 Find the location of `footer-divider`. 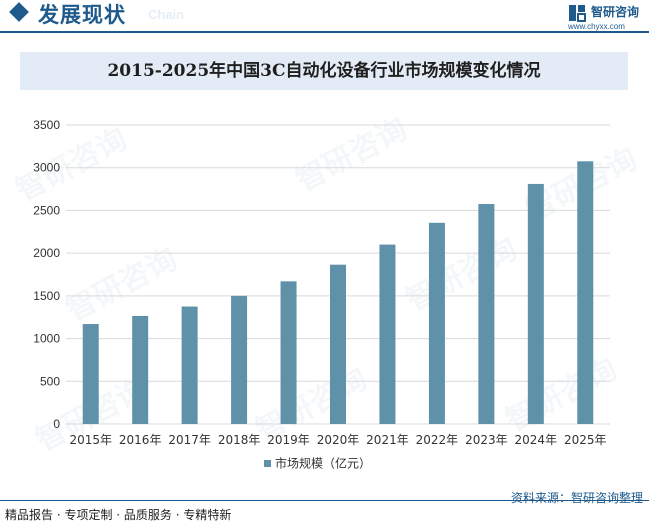

footer-divider is located at coordinates (324, 500).